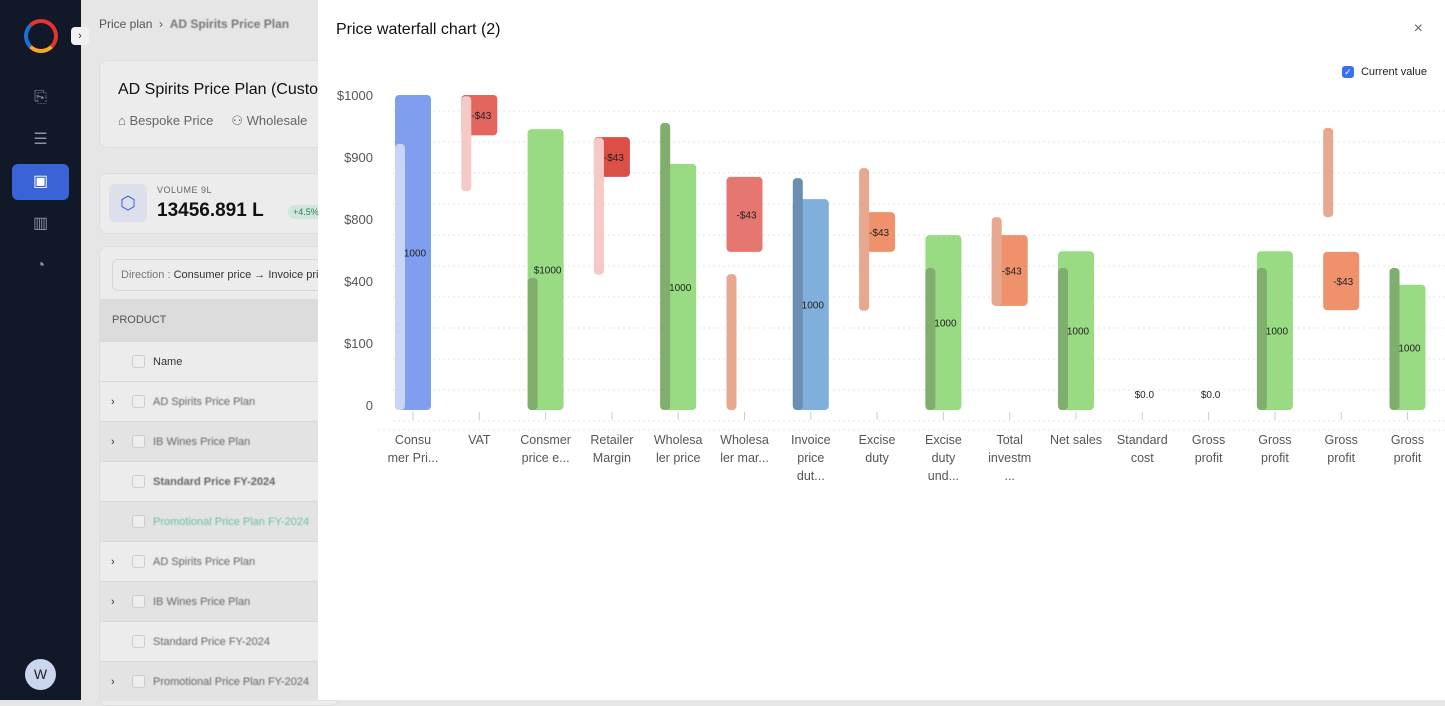  What do you see at coordinates (358, 343) in the screenshot?
I see `y-tick-label: $100` at bounding box center [358, 343].